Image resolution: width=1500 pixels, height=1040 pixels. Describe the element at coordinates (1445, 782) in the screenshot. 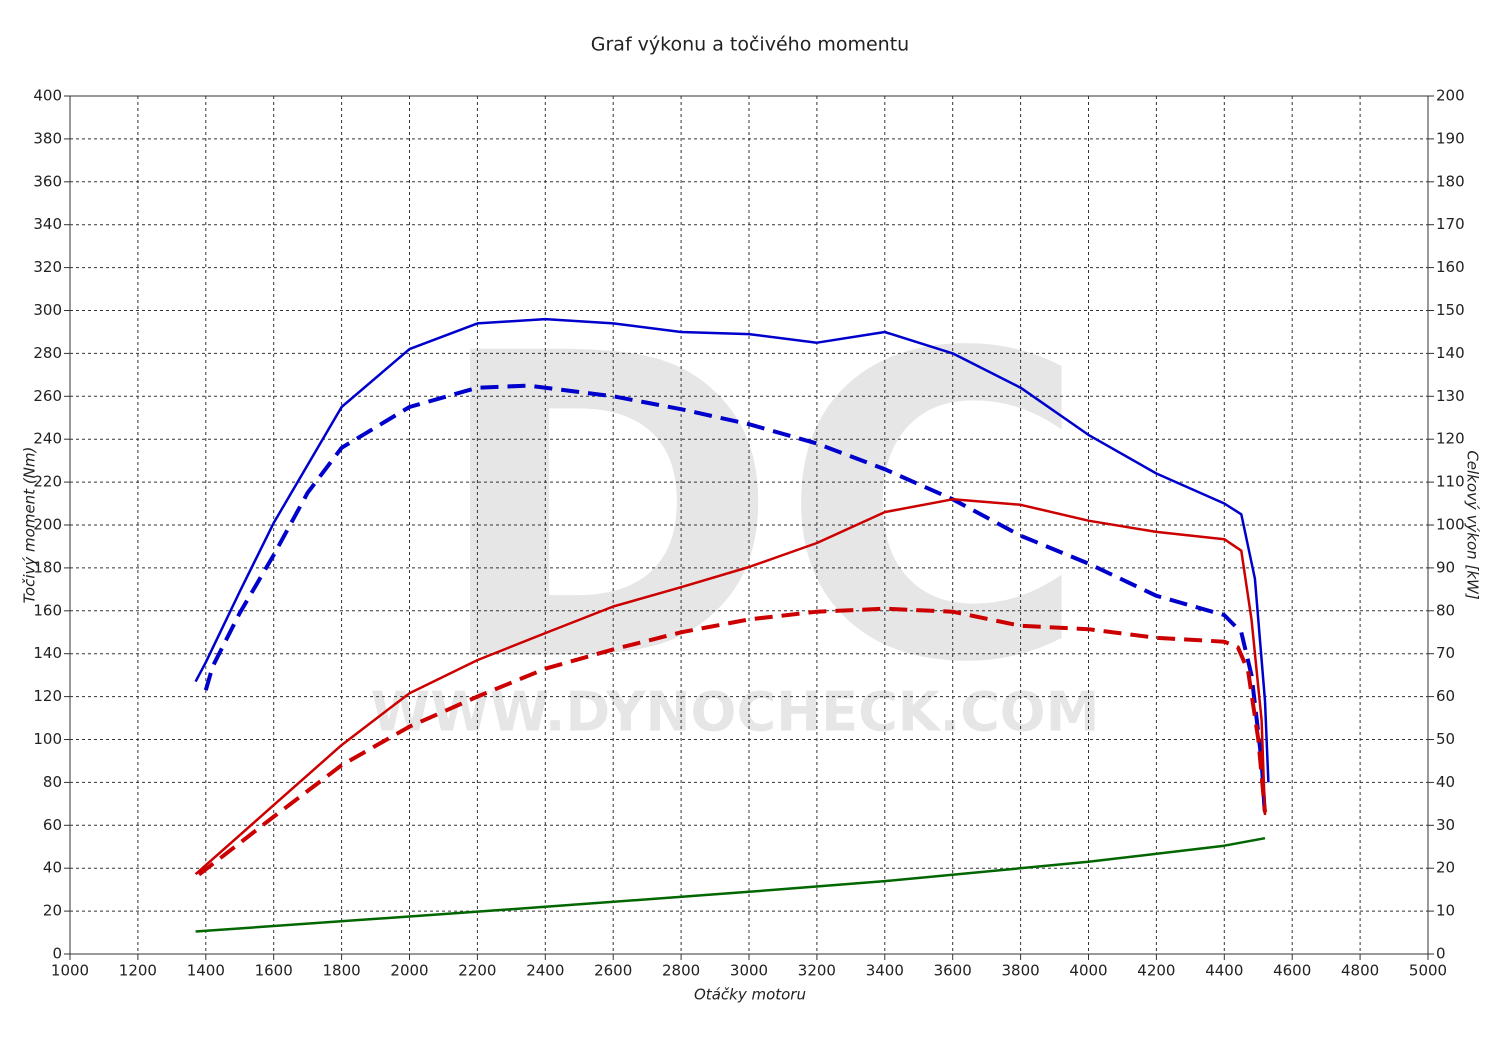

I see `y2-tick-label: 40` at that location.